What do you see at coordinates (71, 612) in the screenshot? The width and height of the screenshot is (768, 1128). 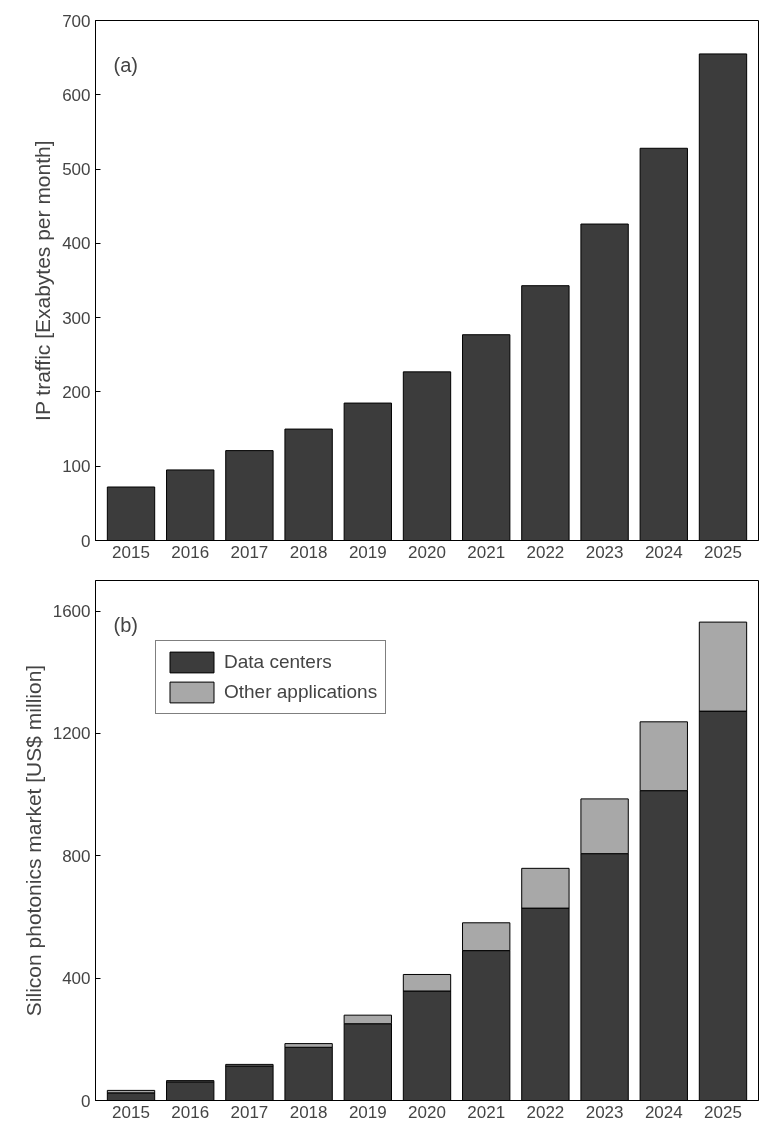 I see `y-tick-label: 1600` at bounding box center [71, 612].